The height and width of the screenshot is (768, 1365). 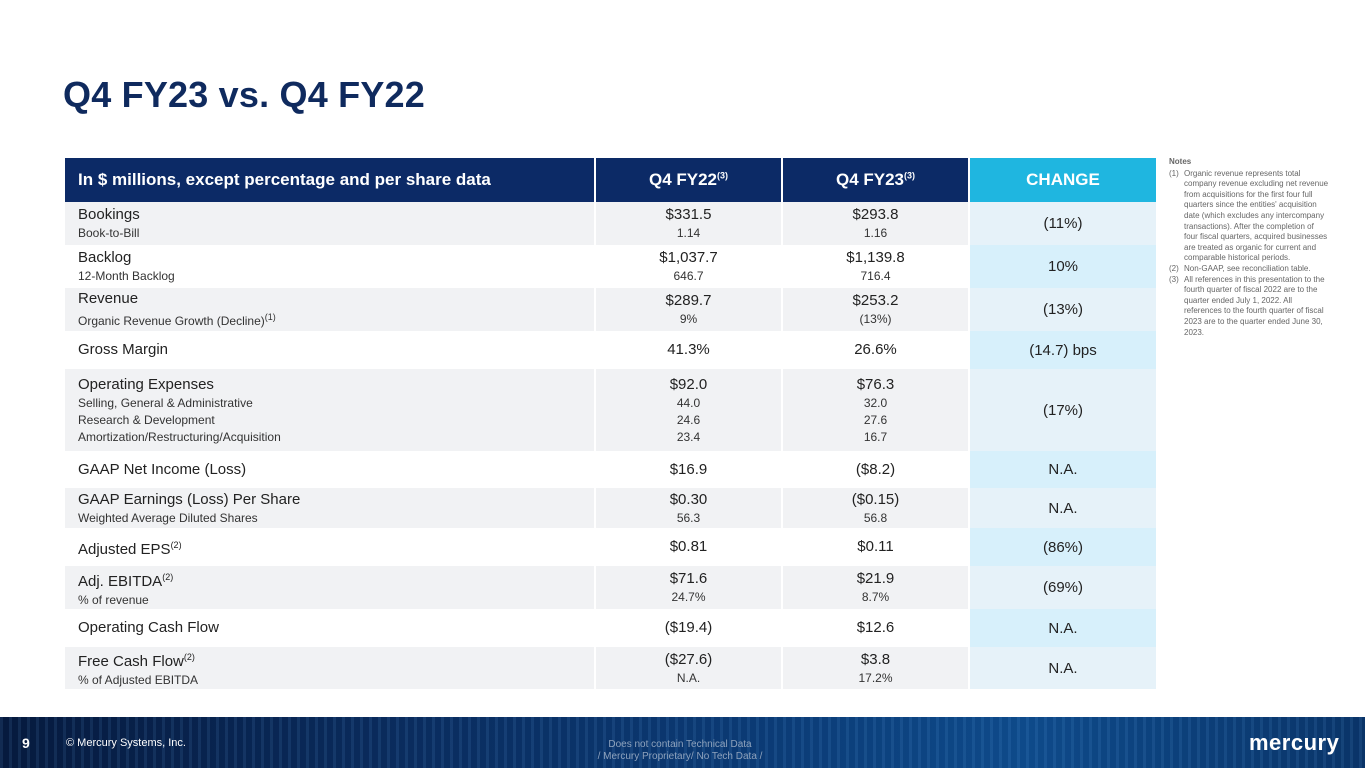 I want to click on row-label-text: GAAP Earnings (Loss) Per Share, so click(x=189, y=499).